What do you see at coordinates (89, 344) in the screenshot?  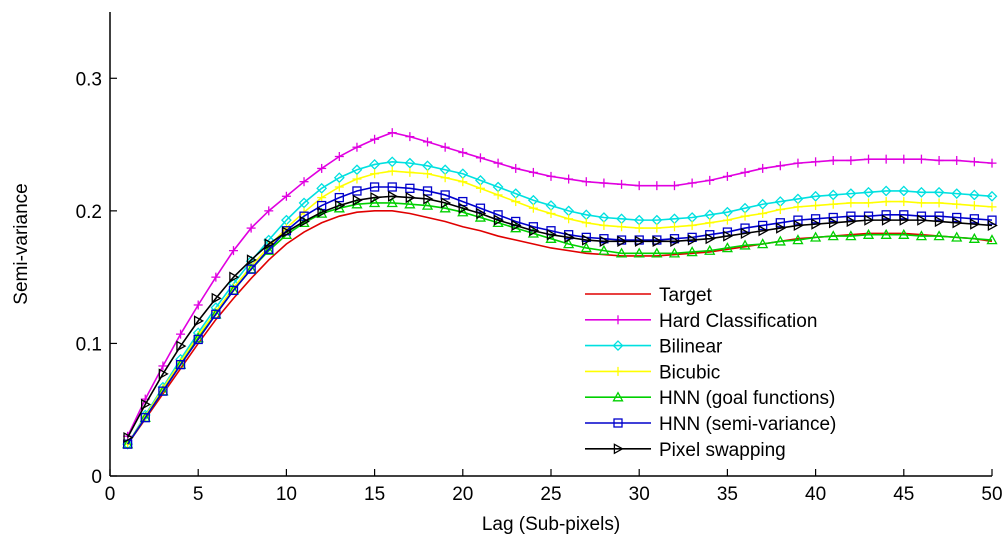 I see `y-tick-label: 0.1` at bounding box center [89, 344].